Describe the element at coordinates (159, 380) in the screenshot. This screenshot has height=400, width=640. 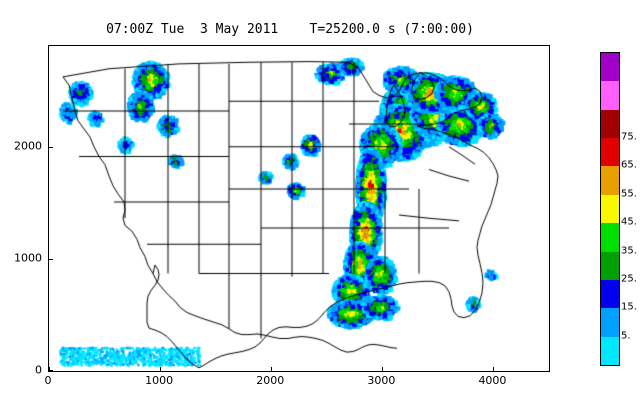
I see `x-tick-label: 1000` at that location.